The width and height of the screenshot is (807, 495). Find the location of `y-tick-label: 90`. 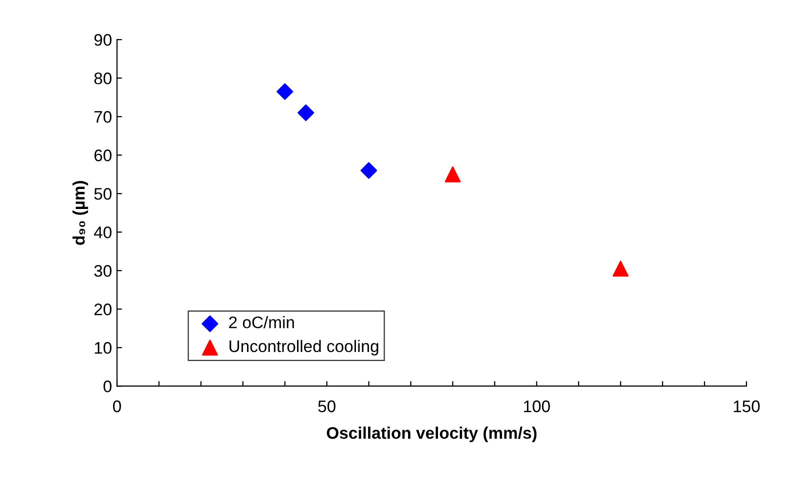

y-tick-label: 90 is located at coordinates (103, 40).